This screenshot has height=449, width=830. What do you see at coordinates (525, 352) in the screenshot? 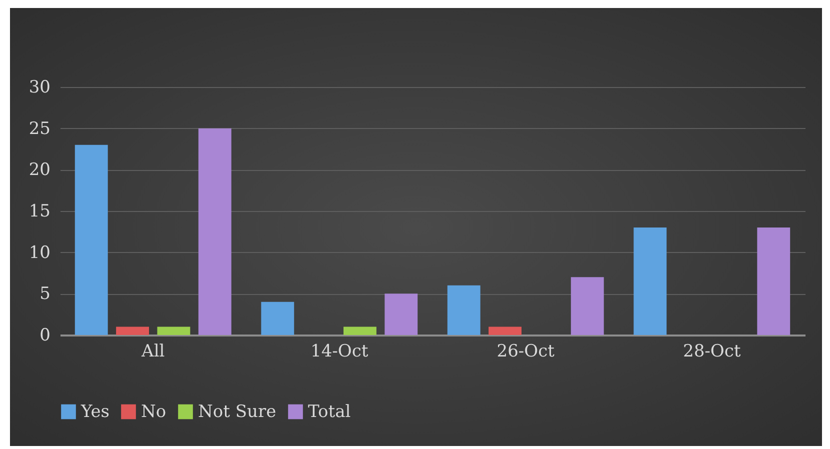
I see `x-tick-label: 26-Oct` at bounding box center [525, 352].